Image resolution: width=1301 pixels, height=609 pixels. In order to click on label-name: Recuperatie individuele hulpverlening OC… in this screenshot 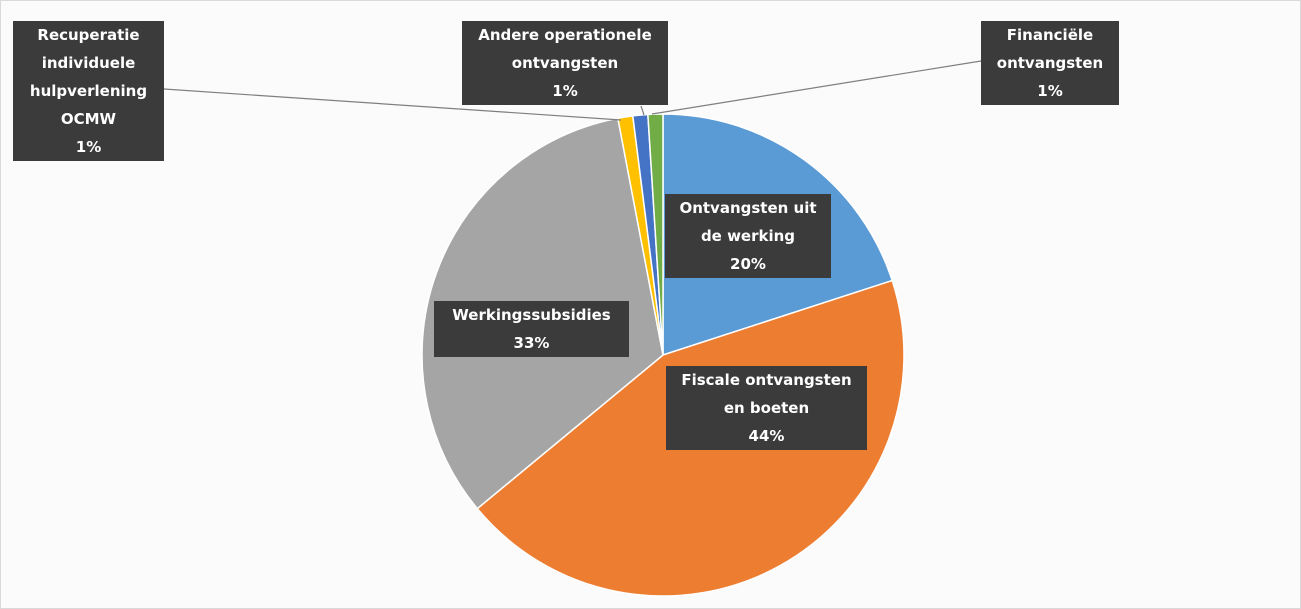, I will do `click(88, 77)`.